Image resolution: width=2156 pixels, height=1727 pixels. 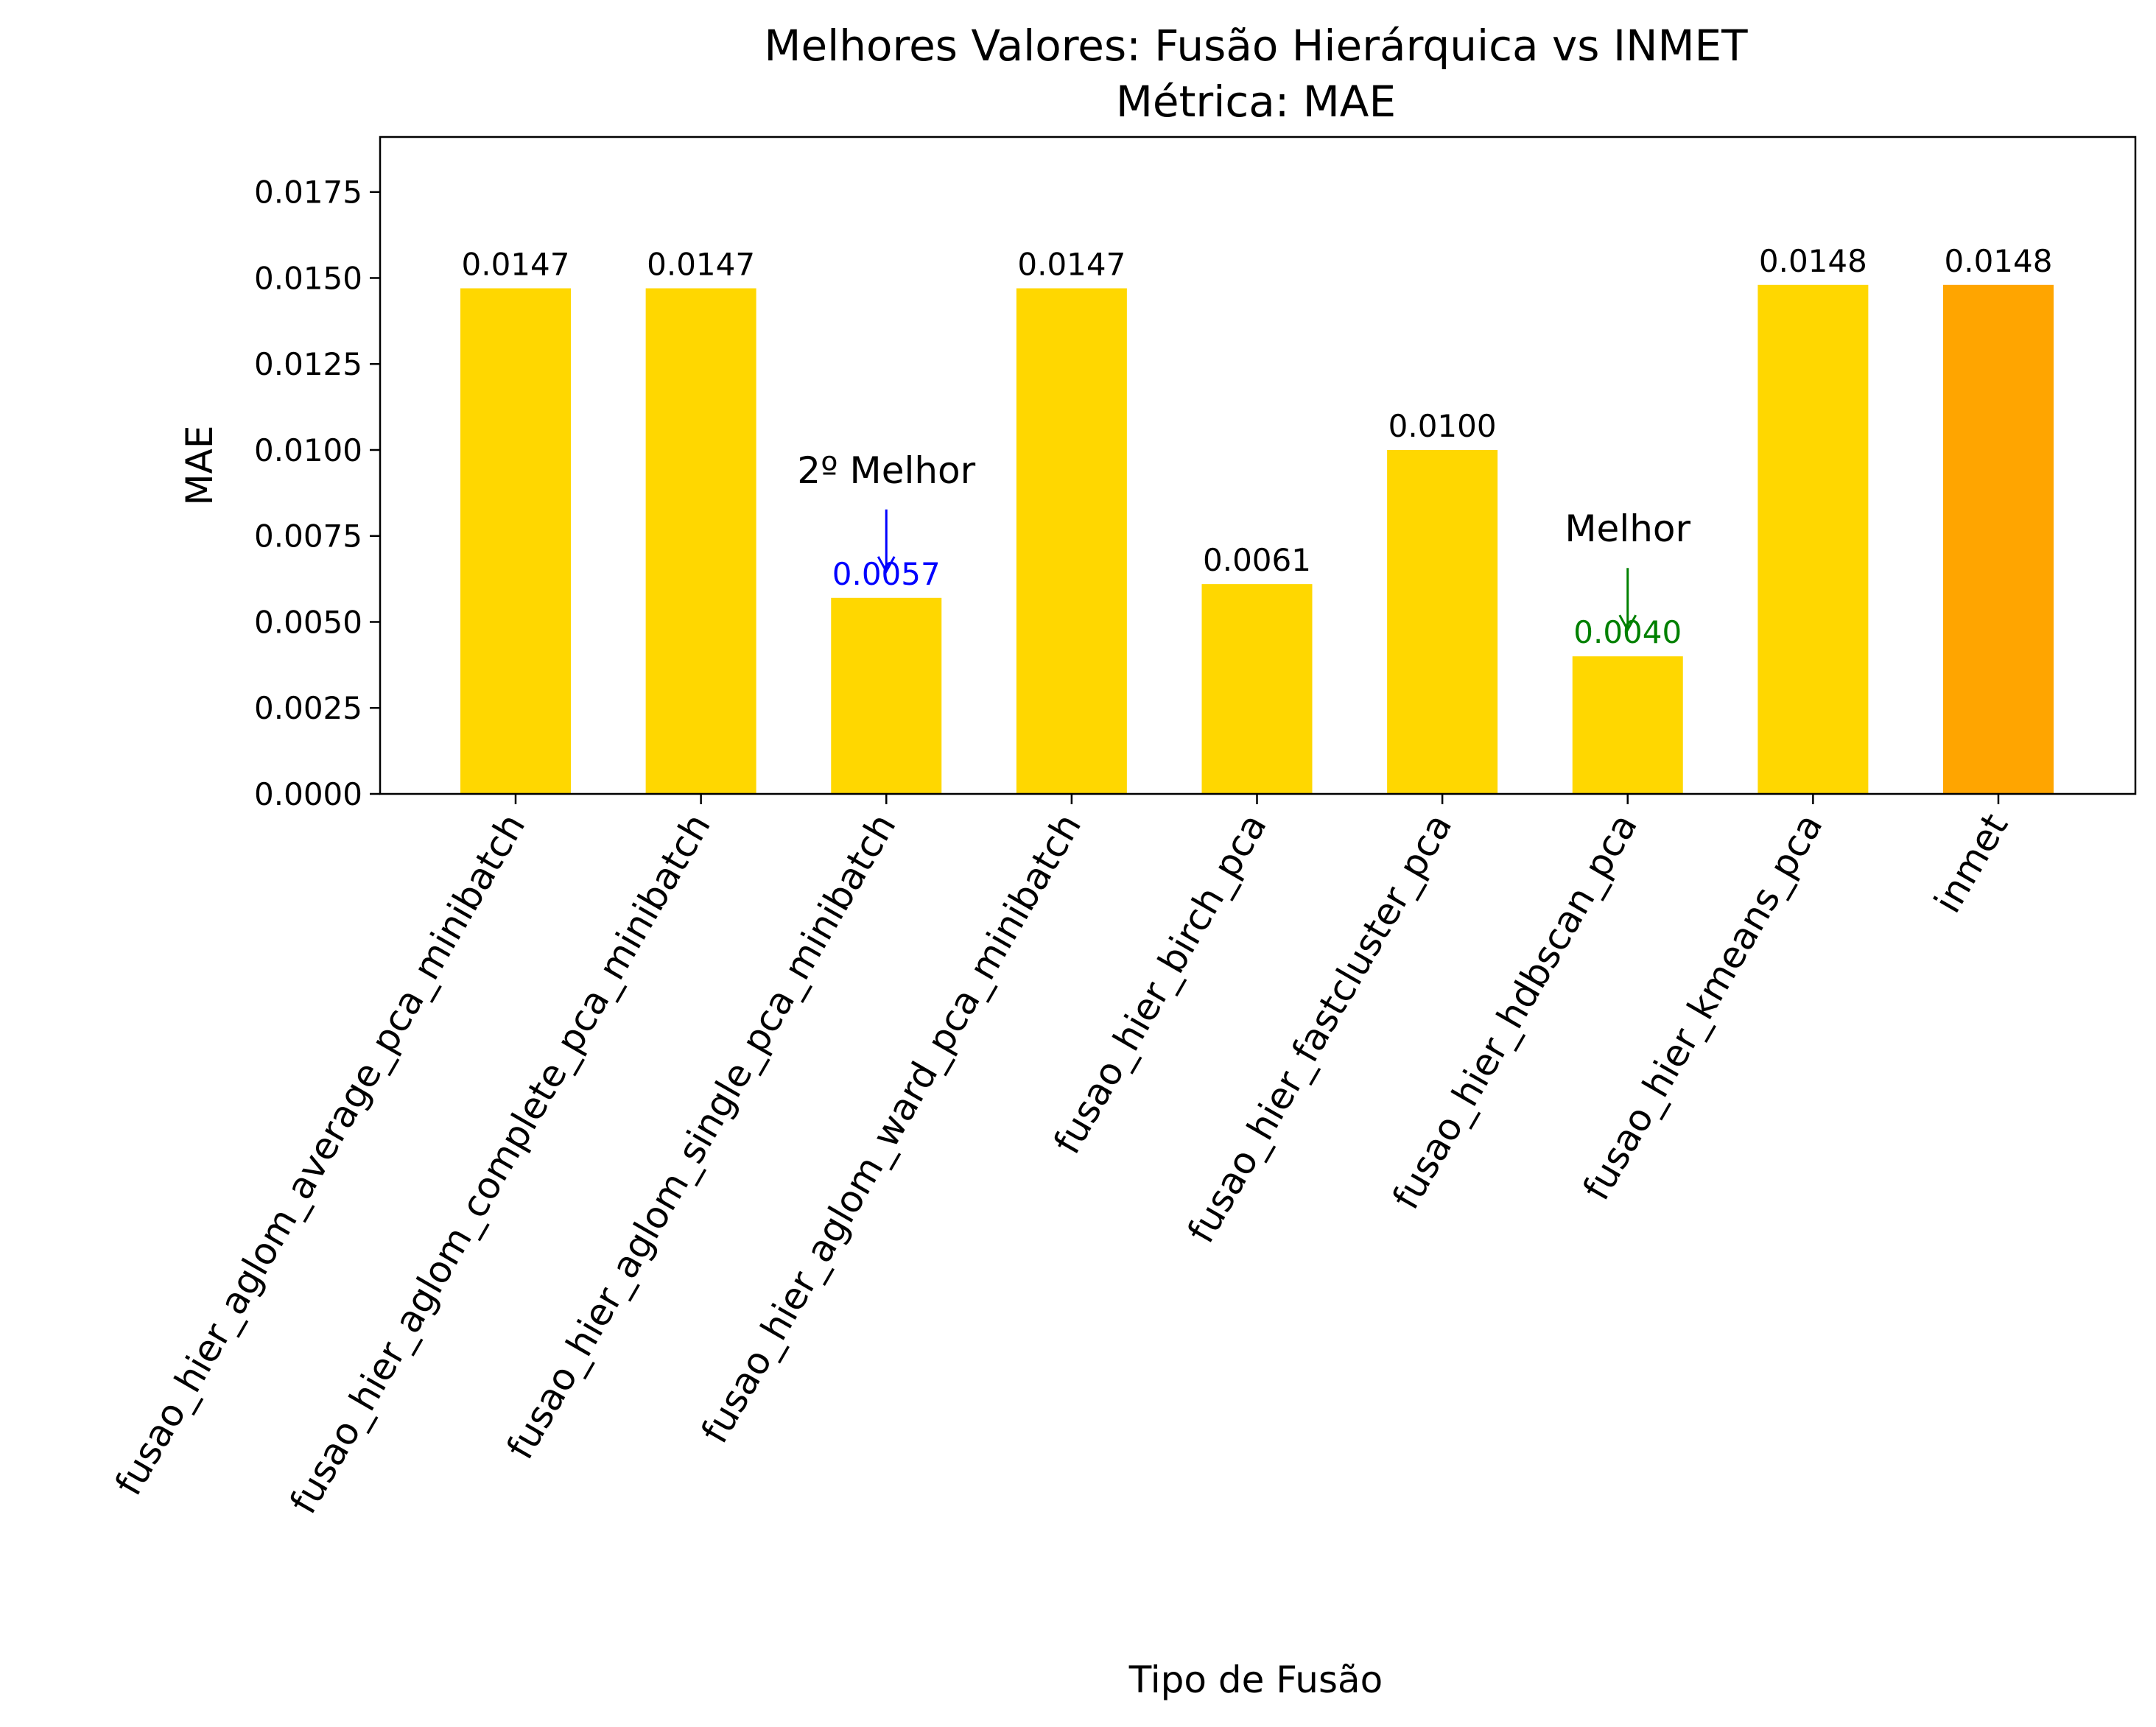 What do you see at coordinates (199, 466) in the screenshot?
I see `y-axis-label: MAE` at bounding box center [199, 466].